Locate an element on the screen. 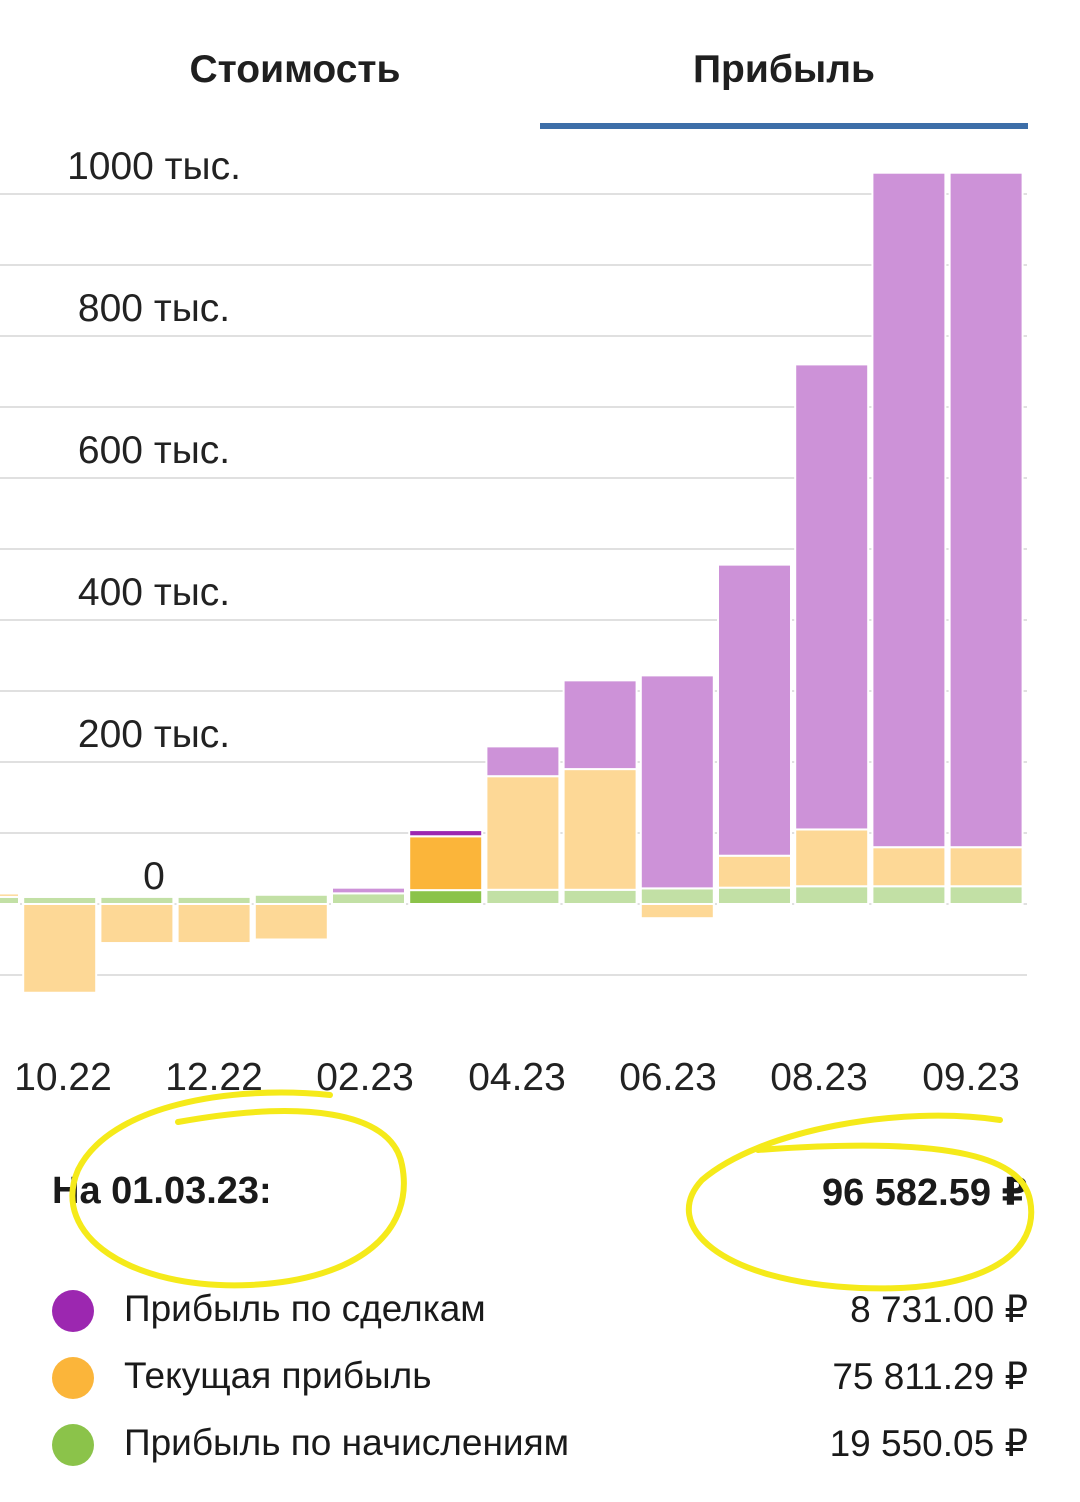 The width and height of the screenshot is (1080, 1502). y-tick-label: 600 тыс. is located at coordinates (154, 450).